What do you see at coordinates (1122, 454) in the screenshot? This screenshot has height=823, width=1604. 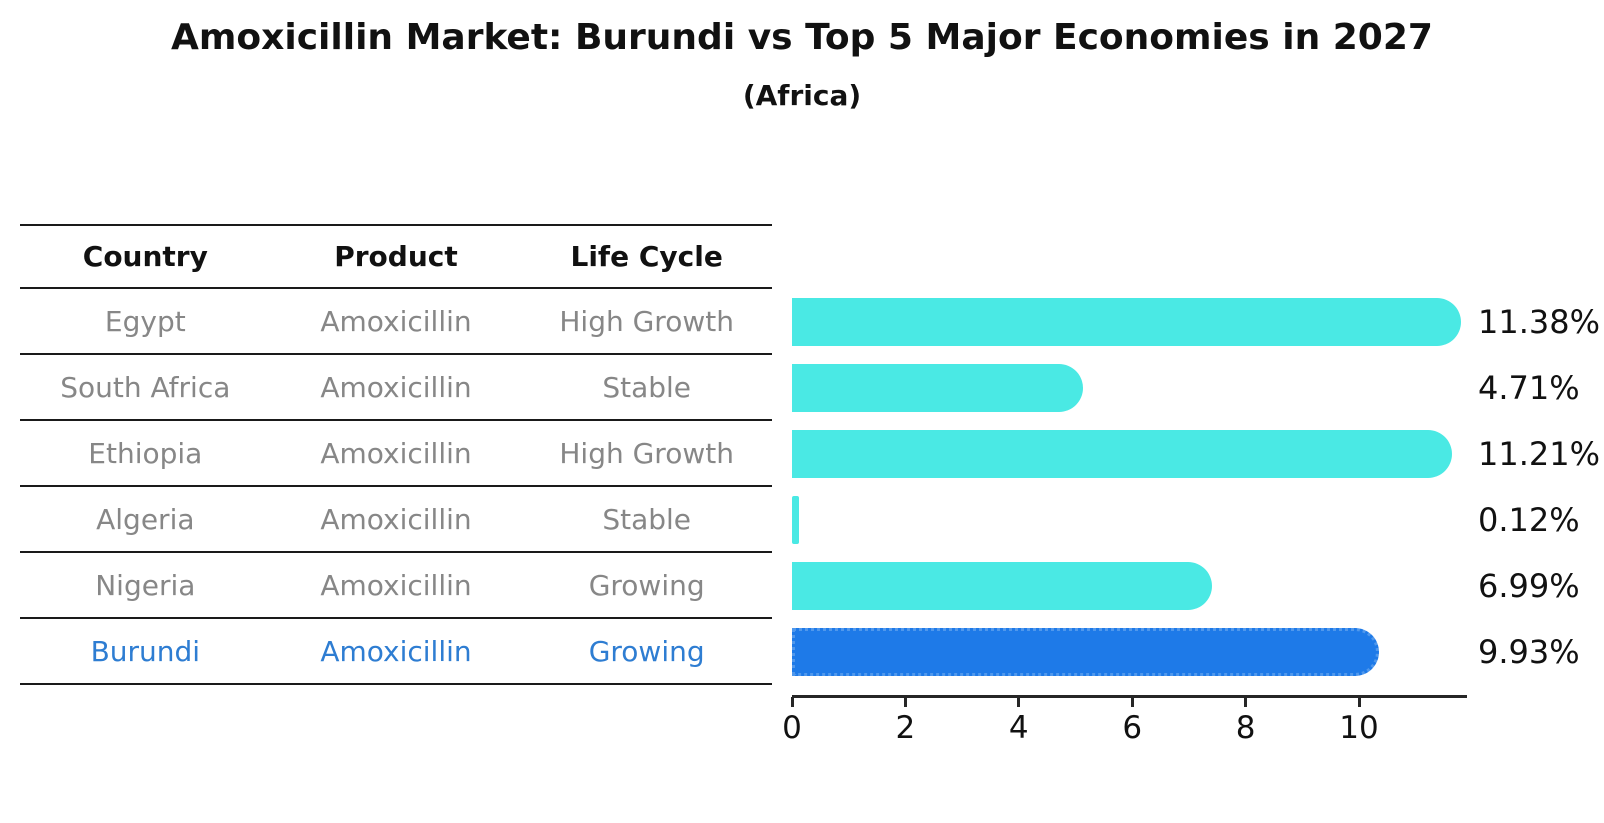 I see `bar-ethiopia` at bounding box center [1122, 454].